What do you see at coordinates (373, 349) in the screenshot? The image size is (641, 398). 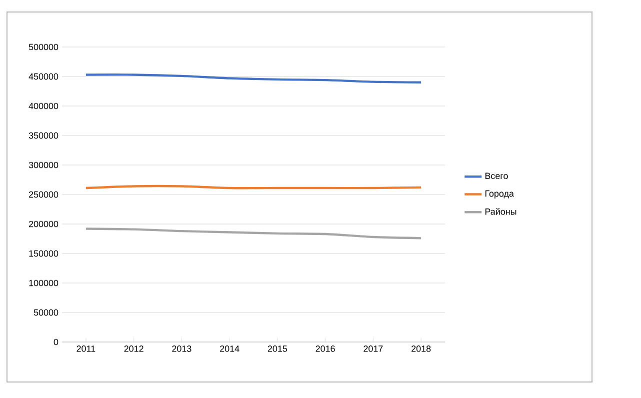 I see `x-tick-label: 2017` at bounding box center [373, 349].